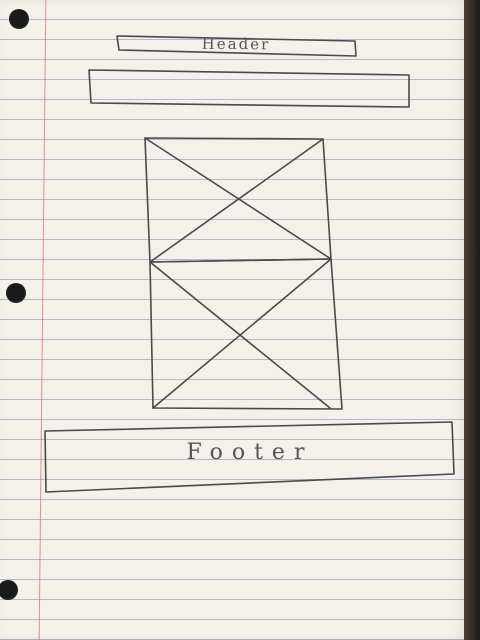 Image resolution: width=480 pixels, height=640 pixels. What do you see at coordinates (249, 88) in the screenshot?
I see `nav-bar-box` at bounding box center [249, 88].